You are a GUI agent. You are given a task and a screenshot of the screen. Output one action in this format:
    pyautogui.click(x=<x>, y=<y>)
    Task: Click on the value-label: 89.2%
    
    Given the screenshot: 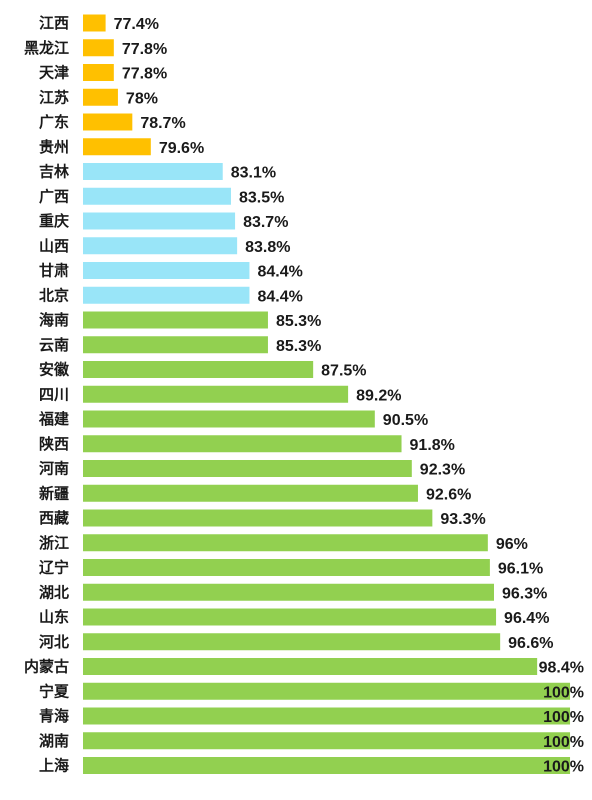 What is the action you would take?
    pyautogui.click(x=378, y=395)
    